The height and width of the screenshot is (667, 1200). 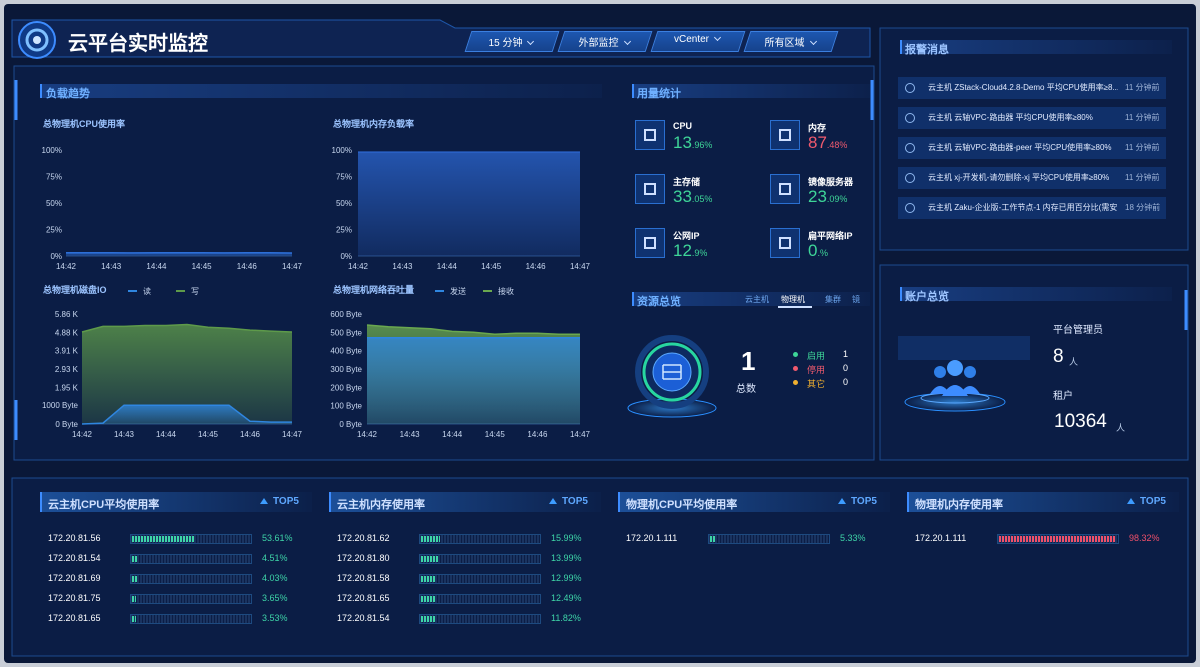 I want to click on y-tick-label: 75%, so click(x=344, y=177).